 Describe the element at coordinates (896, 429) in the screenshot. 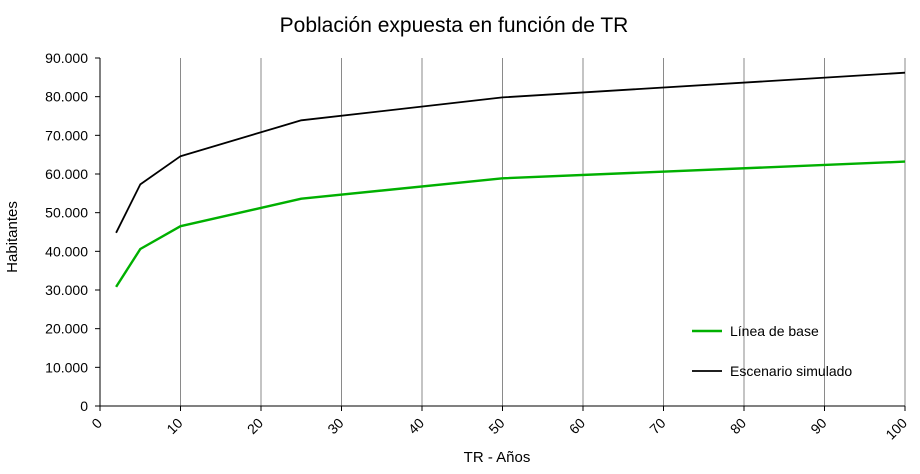

I see `x-tick-label: 100` at that location.